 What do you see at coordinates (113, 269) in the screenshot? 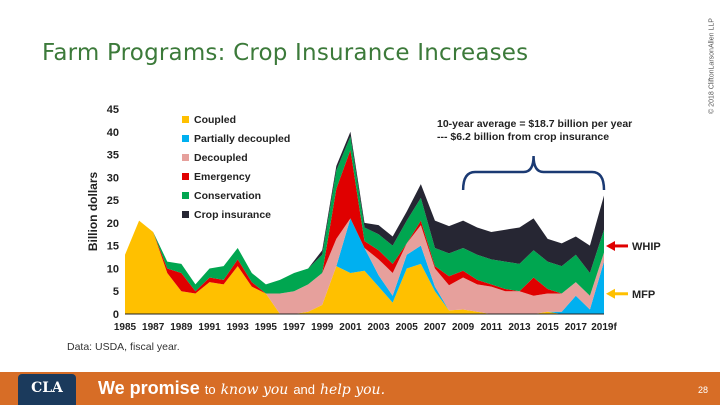
I see `y-tick-label-2: 10` at bounding box center [113, 269].